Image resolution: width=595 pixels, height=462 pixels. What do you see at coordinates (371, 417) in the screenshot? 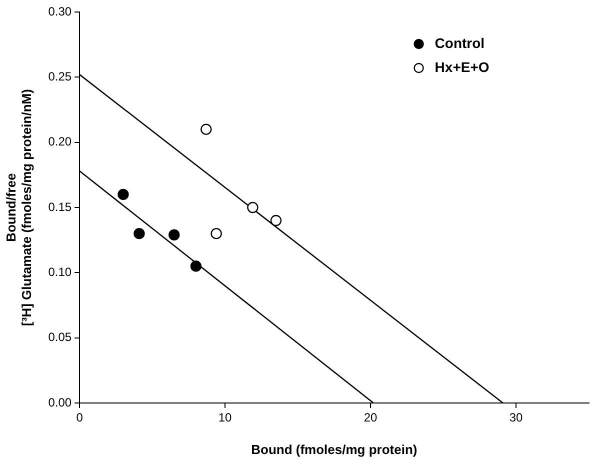
I see `x-tick-label: 20` at bounding box center [371, 417].